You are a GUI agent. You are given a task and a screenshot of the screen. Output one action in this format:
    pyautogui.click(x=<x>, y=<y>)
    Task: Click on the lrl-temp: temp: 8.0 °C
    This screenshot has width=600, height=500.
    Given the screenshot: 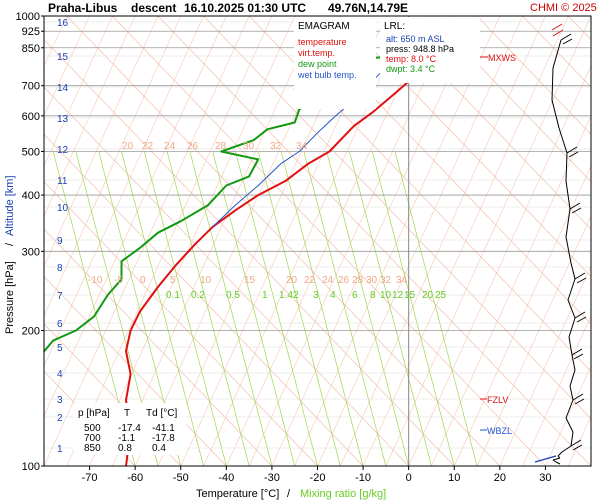 What is the action you would take?
    pyautogui.click(x=411, y=59)
    